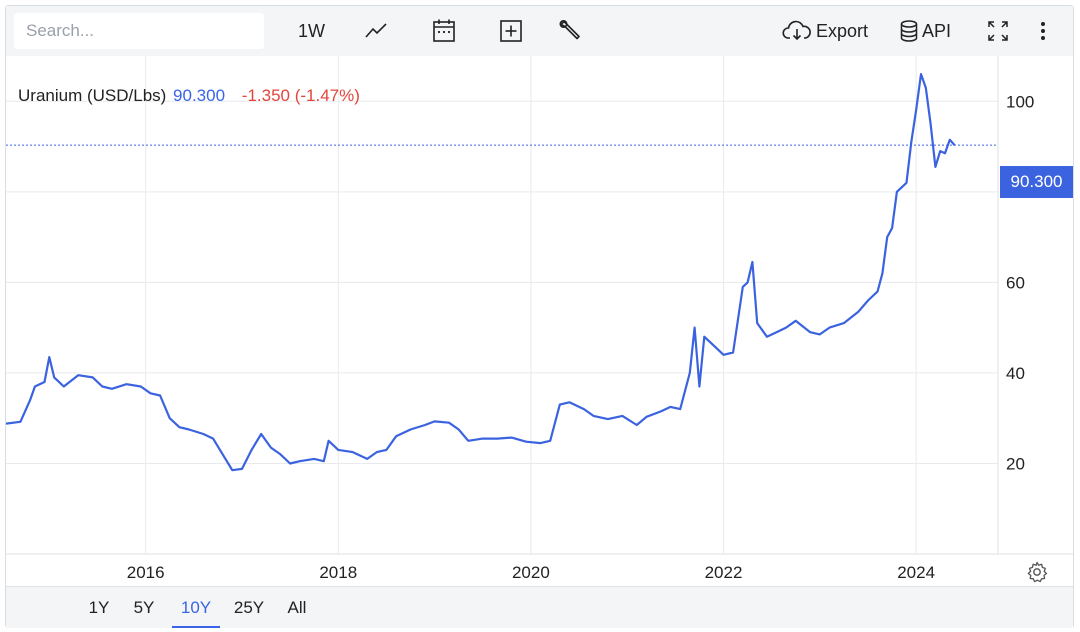 The height and width of the screenshot is (632, 1080). I want to click on y-tick-label: 100, so click(1020, 101).